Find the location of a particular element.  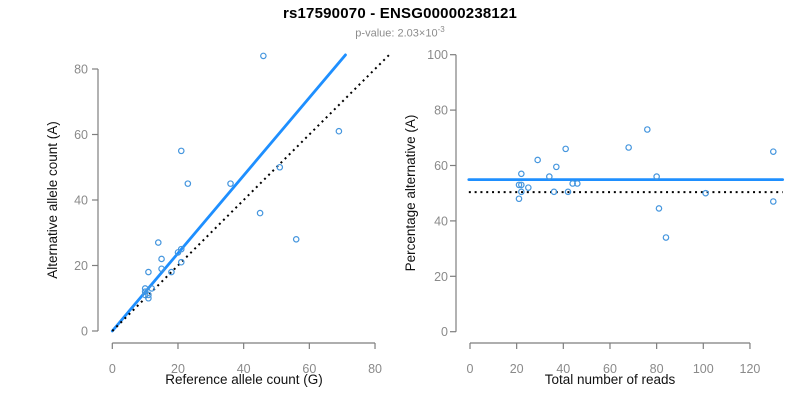

plot-subtitle: p-value: 2.03×10-3 is located at coordinates (400, 32).